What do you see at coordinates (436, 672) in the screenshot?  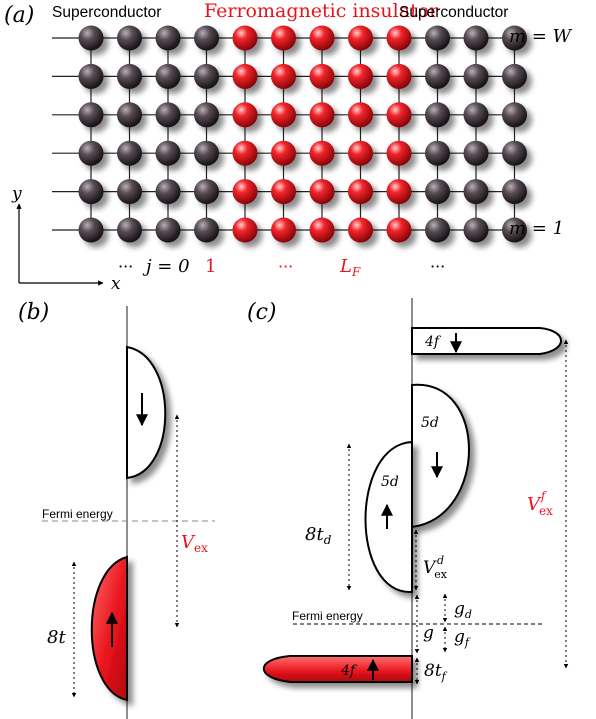 I see `tf-label: 8tf` at bounding box center [436, 672].